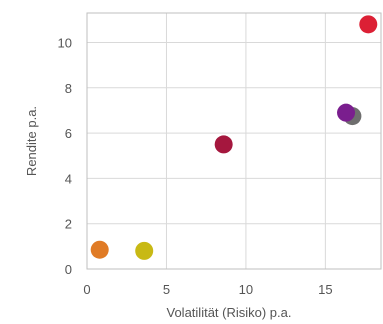 Image resolution: width=383 pixels, height=324 pixels. What do you see at coordinates (246, 289) in the screenshot?
I see `x-tick-label: 10` at bounding box center [246, 289].